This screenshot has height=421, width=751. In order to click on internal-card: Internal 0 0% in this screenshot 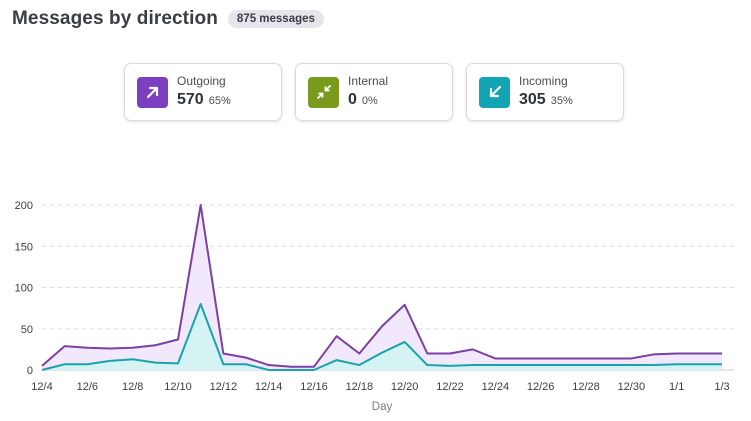, I will do `click(374, 92)`.